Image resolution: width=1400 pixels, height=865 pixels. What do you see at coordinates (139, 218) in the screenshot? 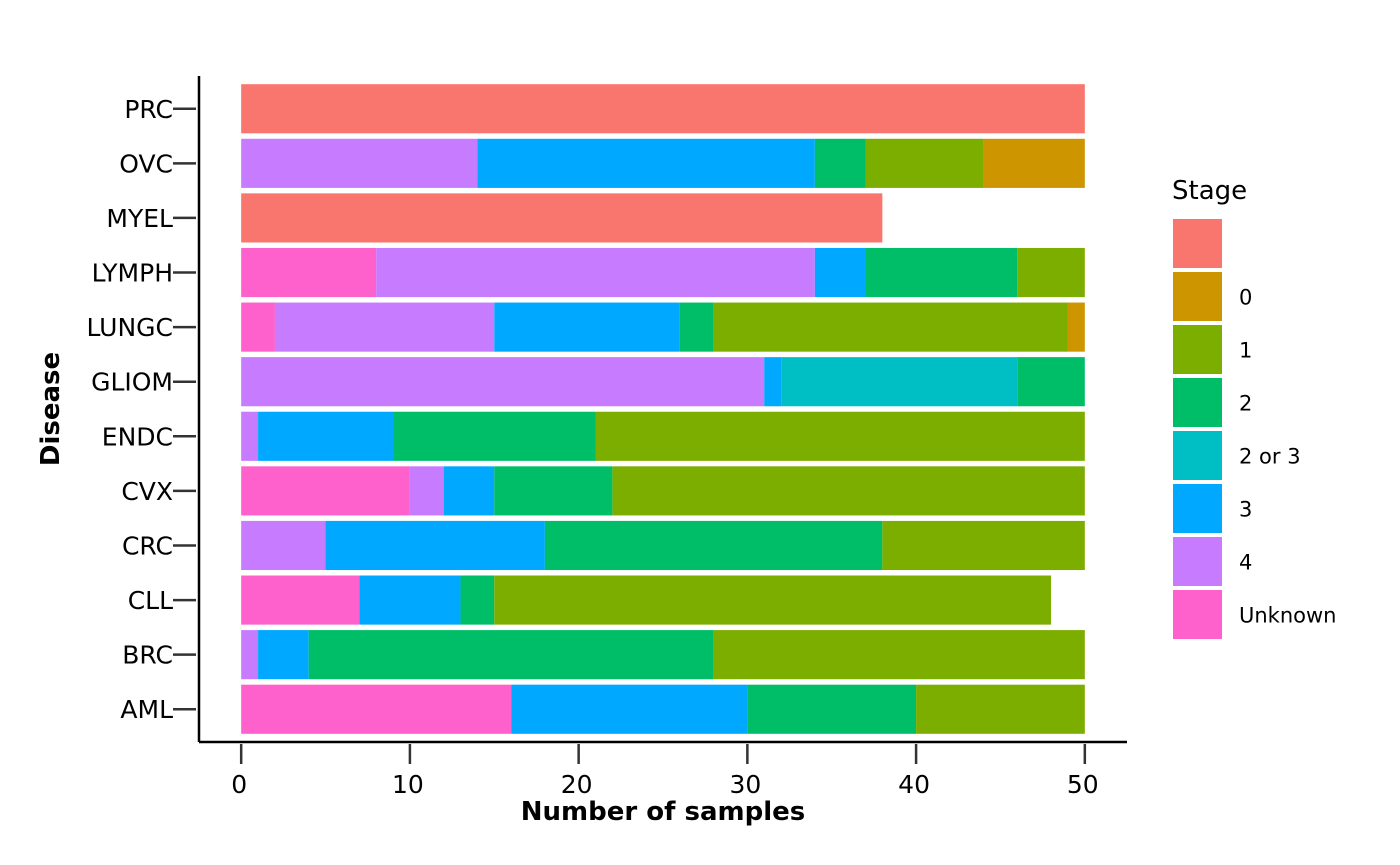
I see `y-tick-label: MYEL` at bounding box center [139, 218].